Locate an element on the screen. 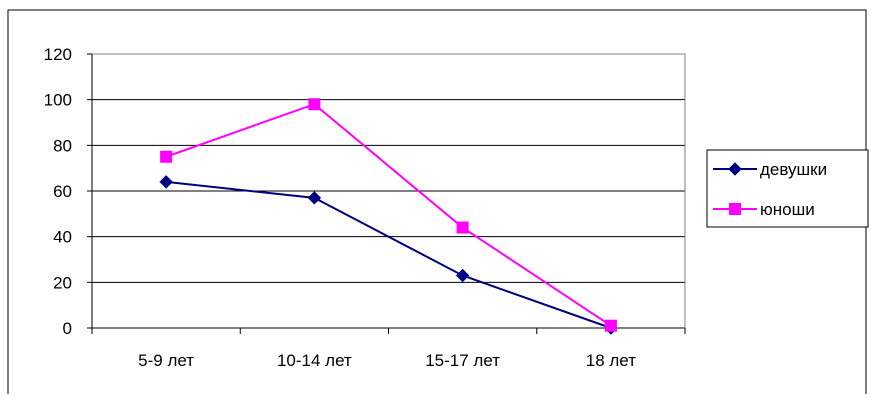  x-tick-label: 18 лет is located at coordinates (611, 360).